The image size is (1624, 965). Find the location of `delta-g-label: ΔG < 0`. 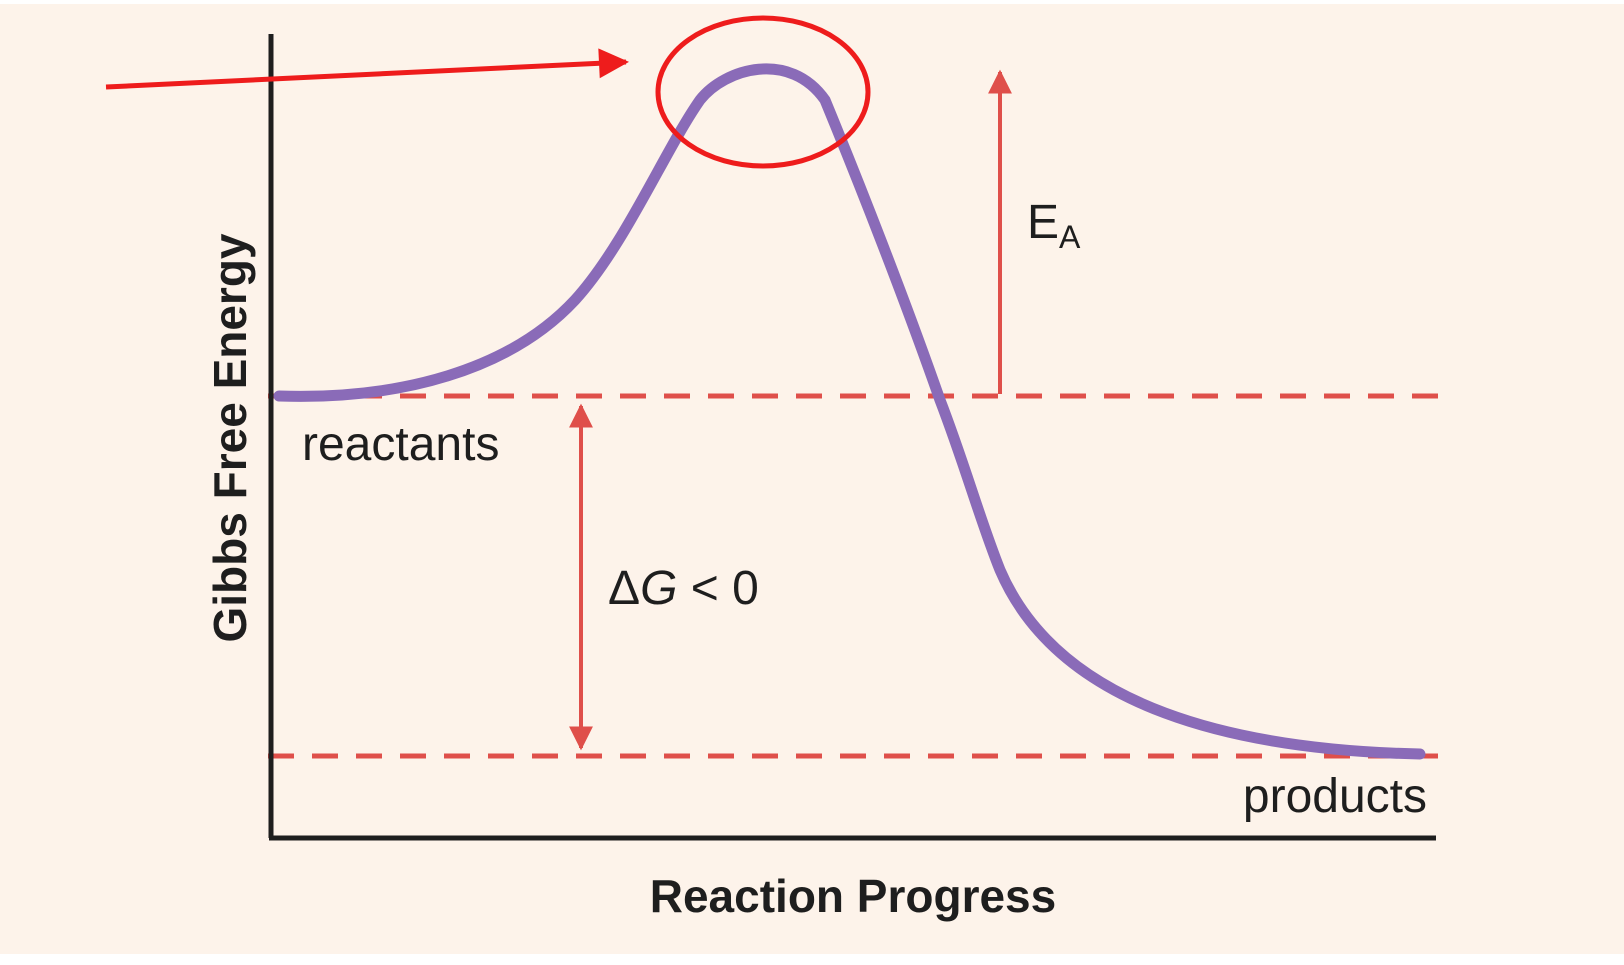

delta-g-label: ΔG < 0 is located at coordinates (683, 588).